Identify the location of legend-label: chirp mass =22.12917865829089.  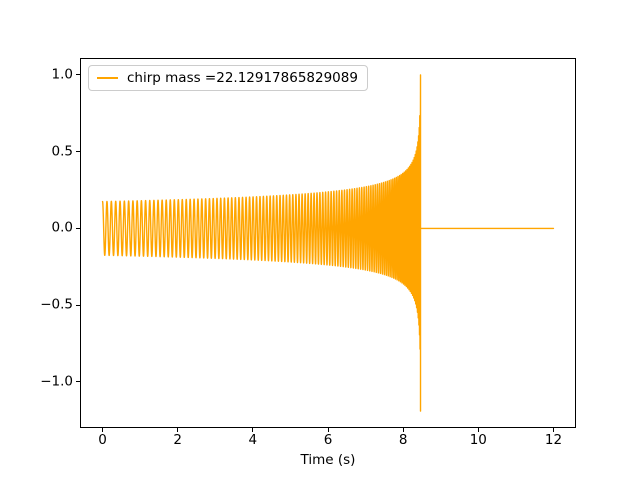
(242, 78).